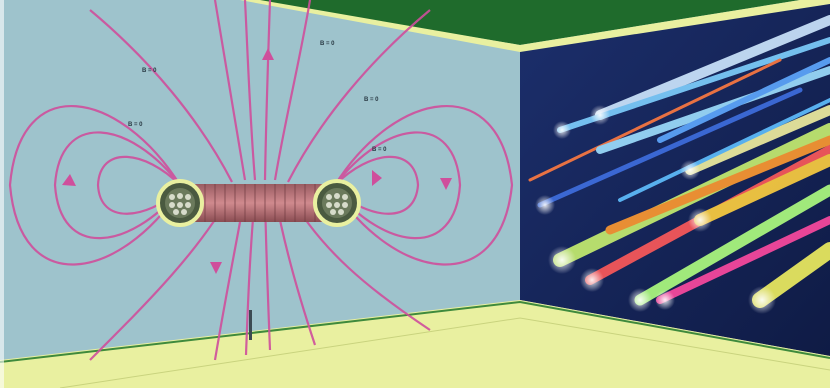 Image resolution: width=830 pixels, height=388 pixels. Describe the element at coordinates (525, 22) in the screenshot. I see `ceiling` at that location.